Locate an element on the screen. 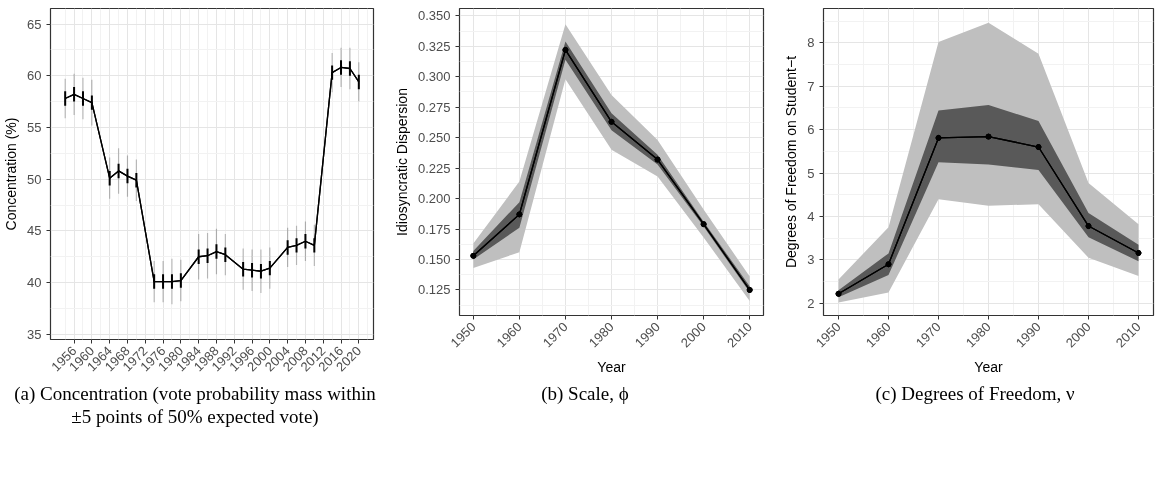  y-tick-label: 65 is located at coordinates (34, 24).